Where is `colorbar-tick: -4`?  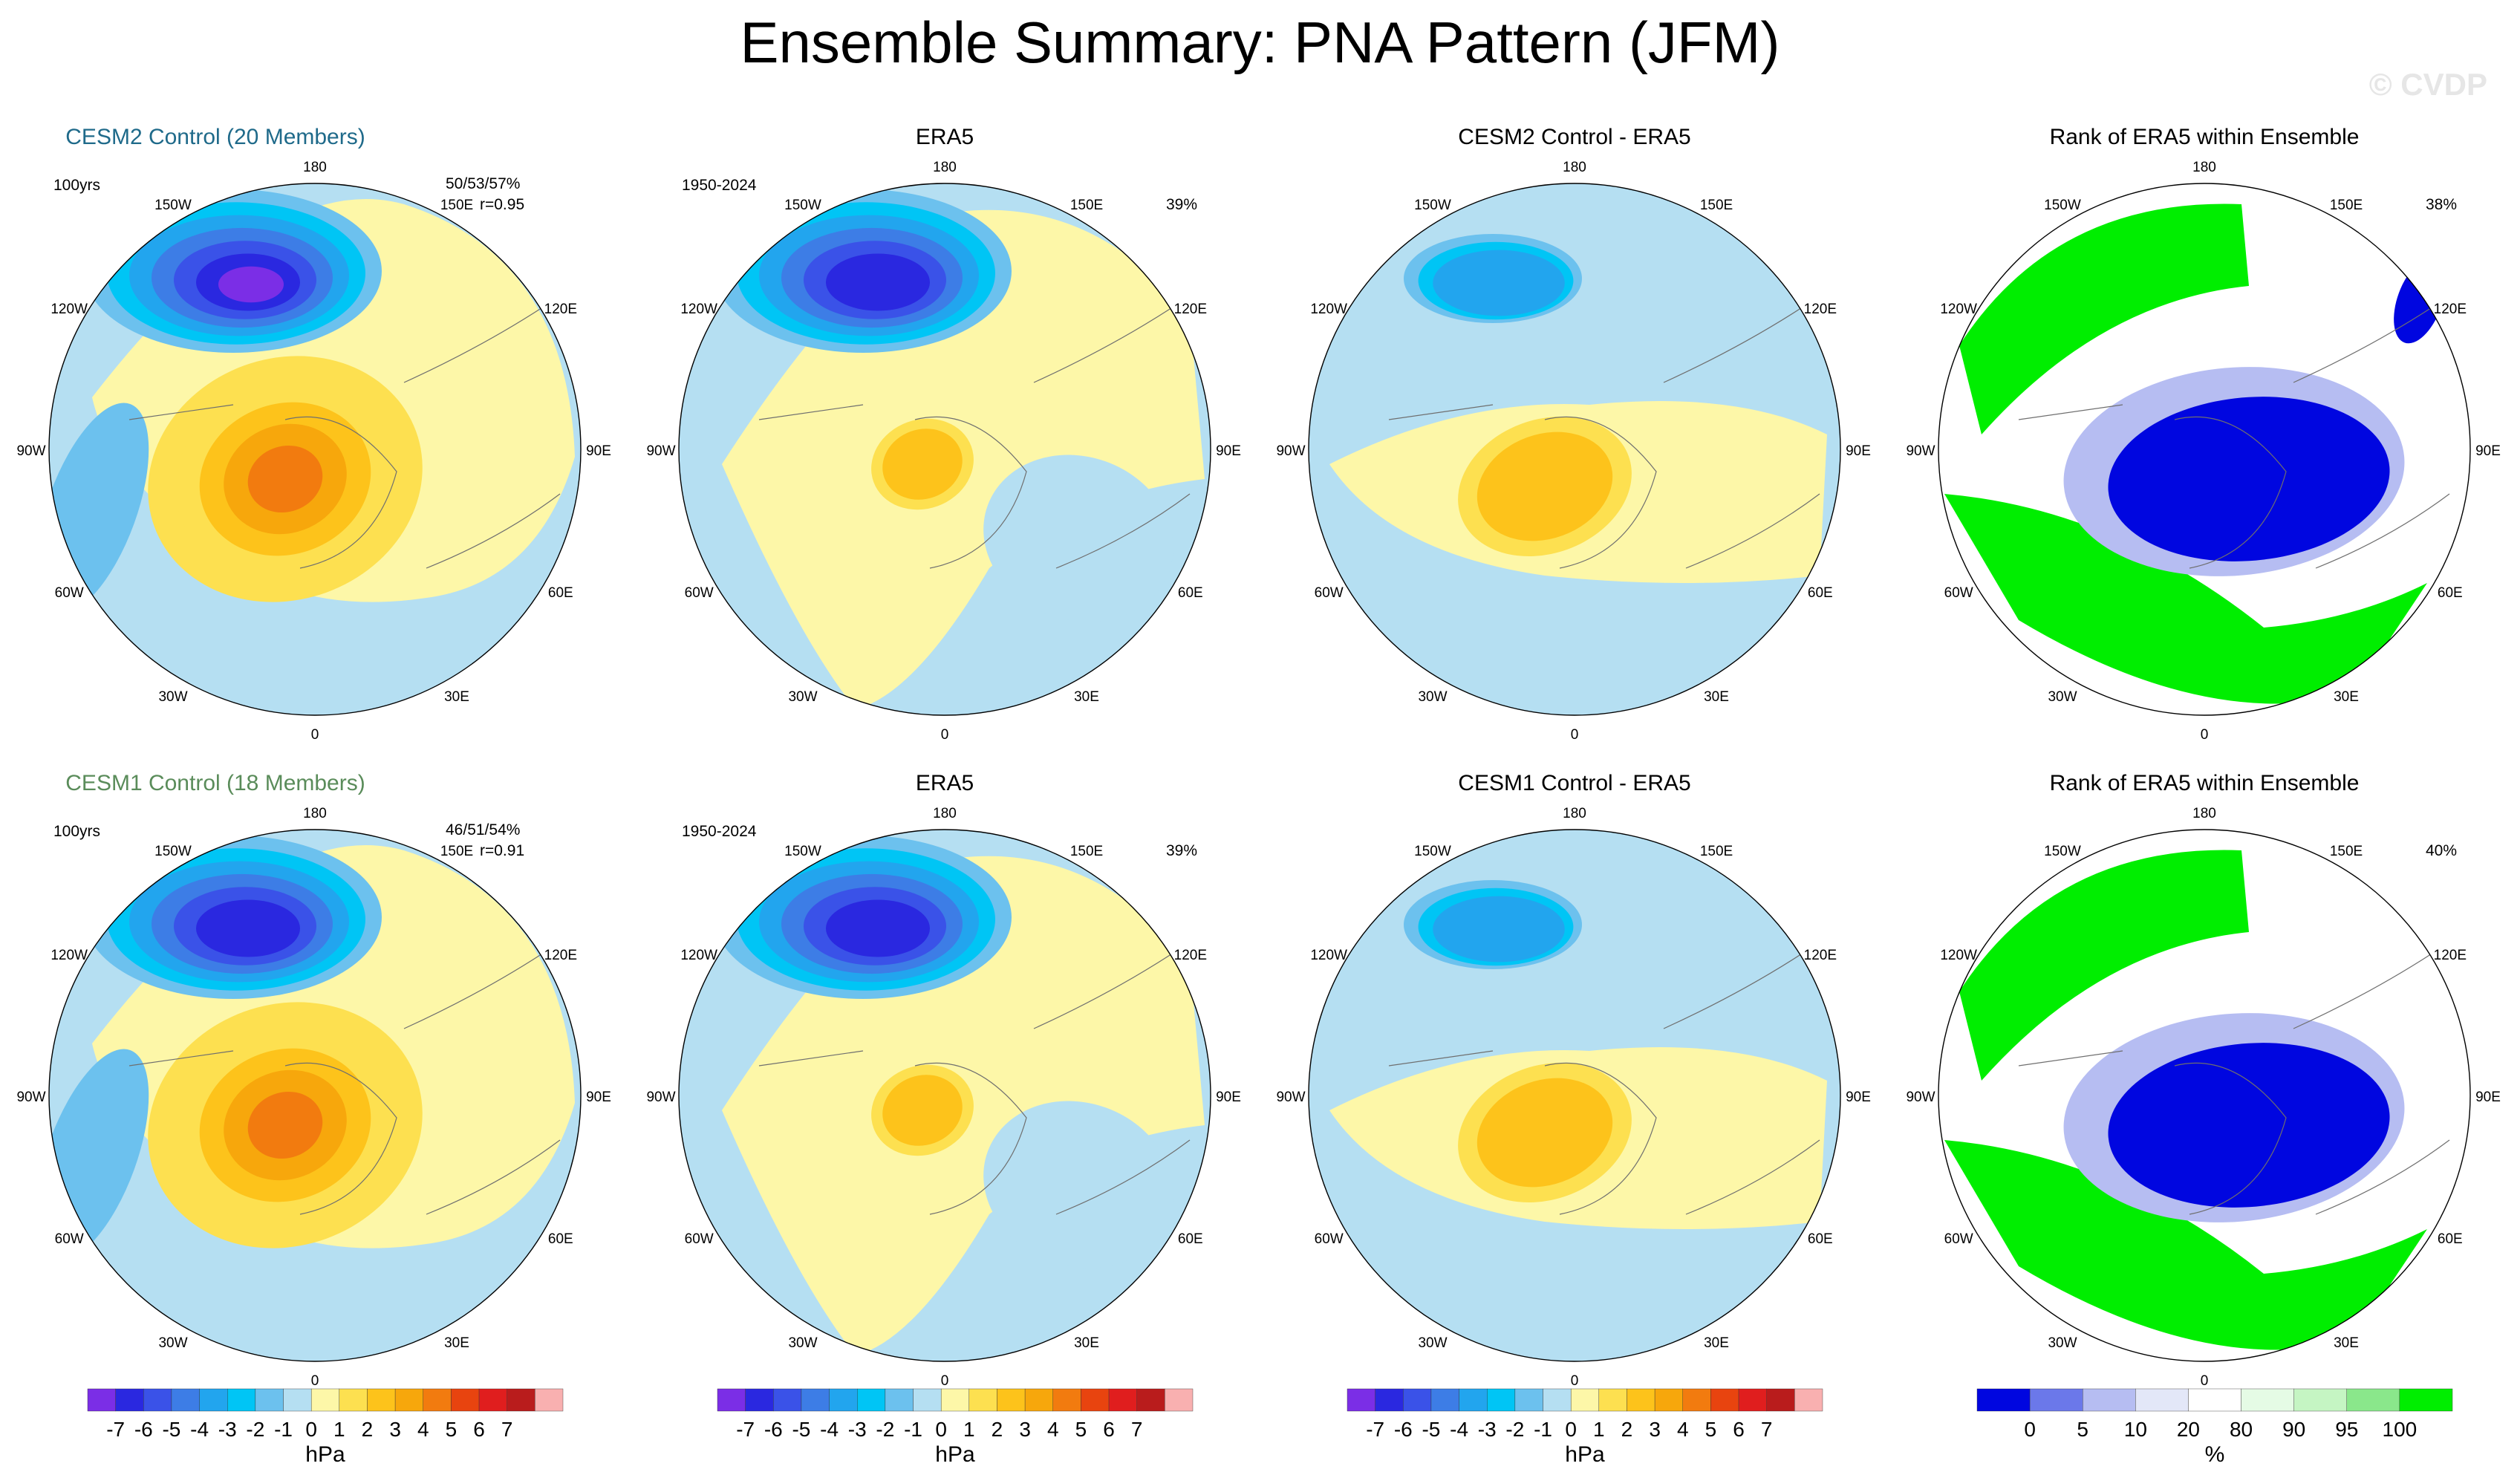
colorbar-tick: -4 is located at coordinates (830, 1429).